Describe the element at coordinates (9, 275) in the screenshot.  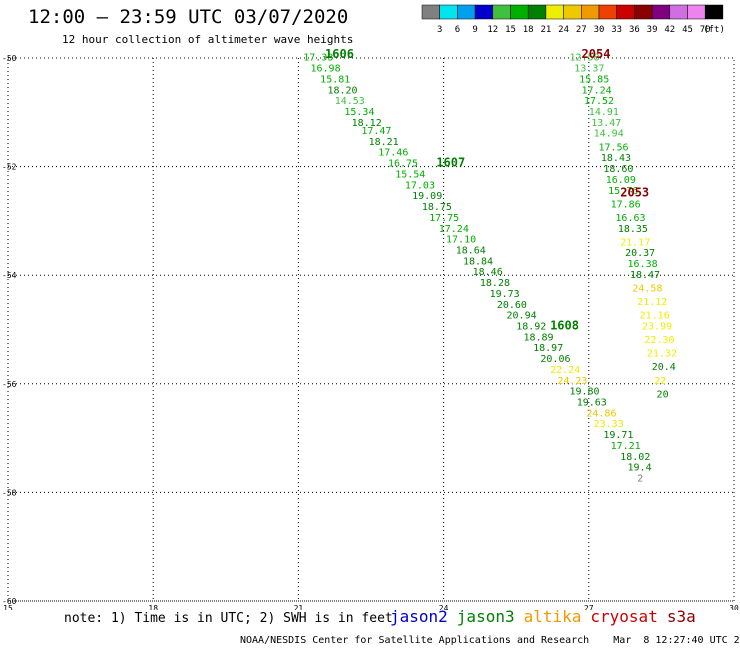
I see `y-tick-label: -54` at that location.